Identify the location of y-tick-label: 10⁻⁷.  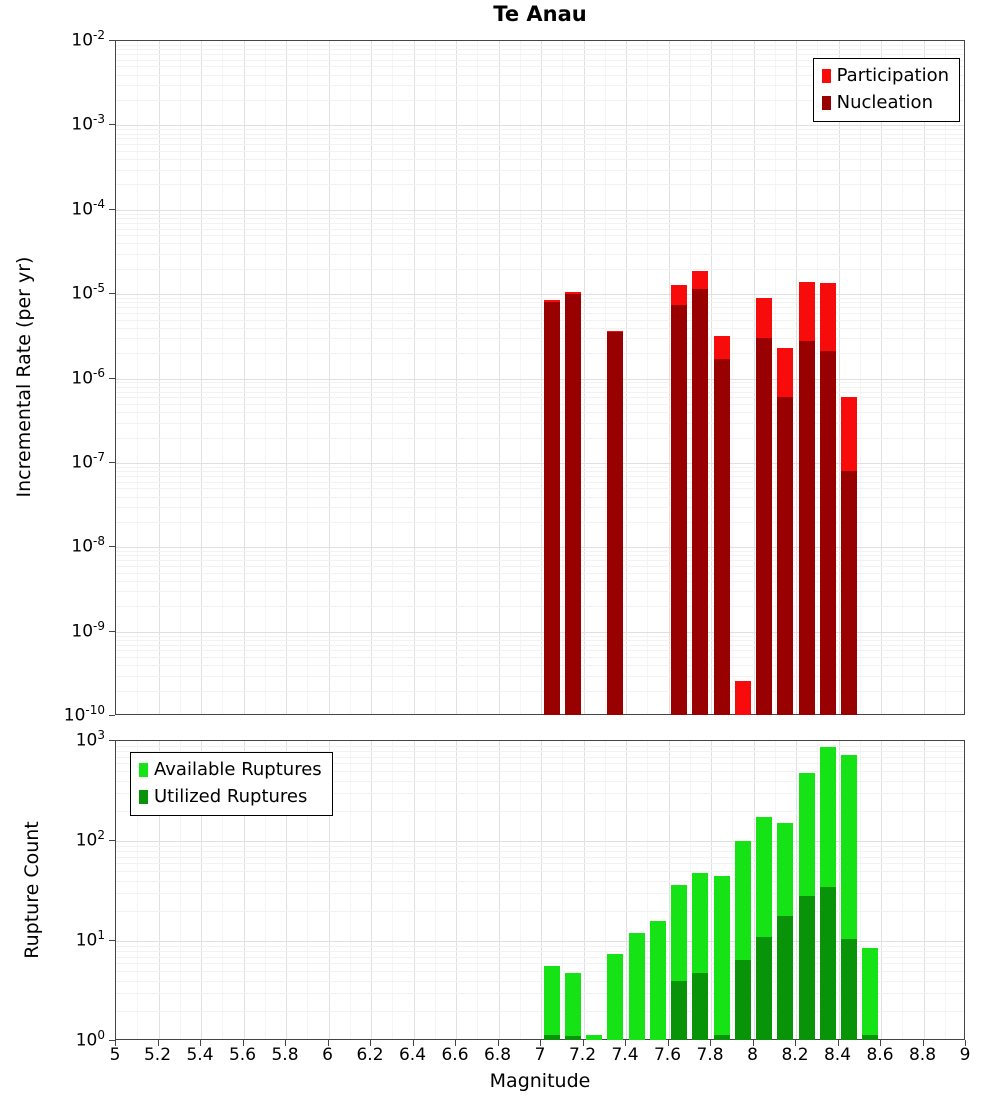
(88, 461).